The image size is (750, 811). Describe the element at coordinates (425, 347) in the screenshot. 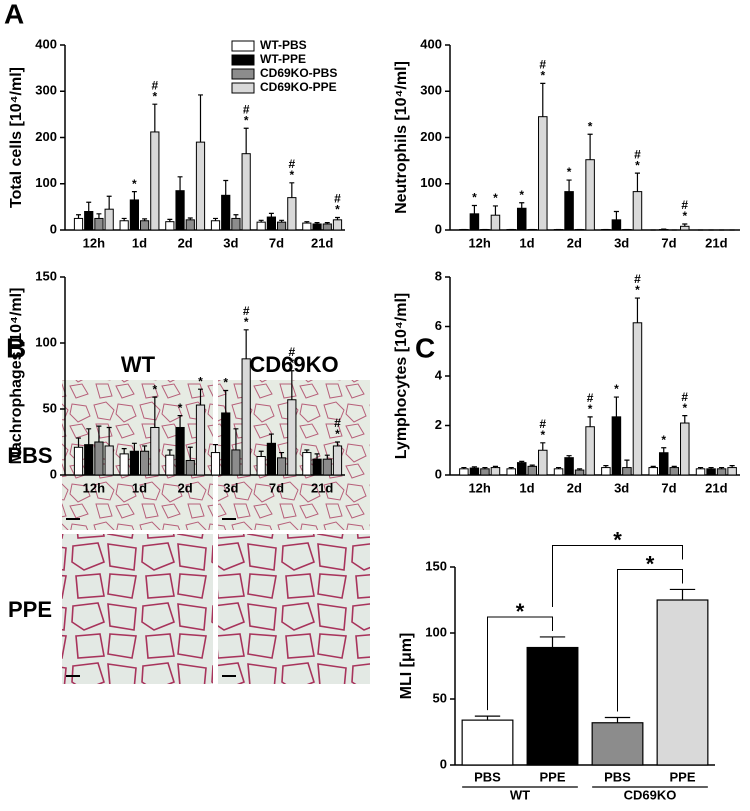

I see `panel-label: C` at that location.